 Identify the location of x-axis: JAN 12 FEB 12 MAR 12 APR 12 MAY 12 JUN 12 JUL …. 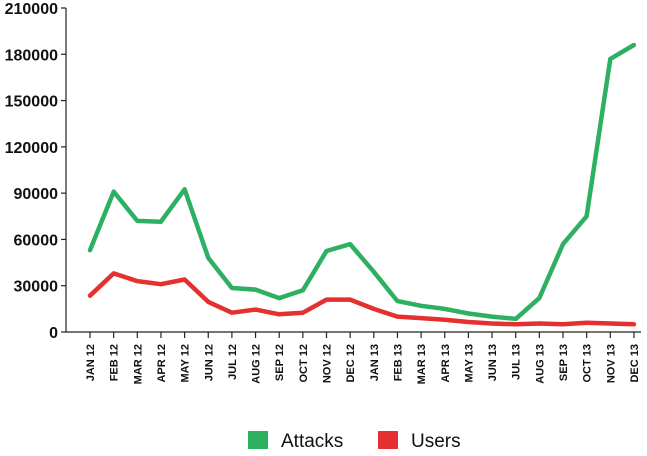
(353, 357).